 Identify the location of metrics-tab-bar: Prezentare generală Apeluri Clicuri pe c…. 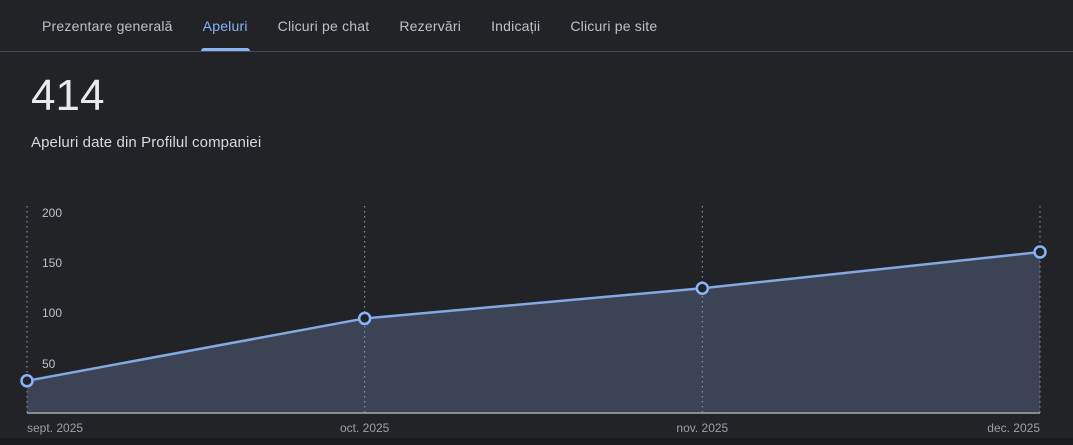
(536, 26).